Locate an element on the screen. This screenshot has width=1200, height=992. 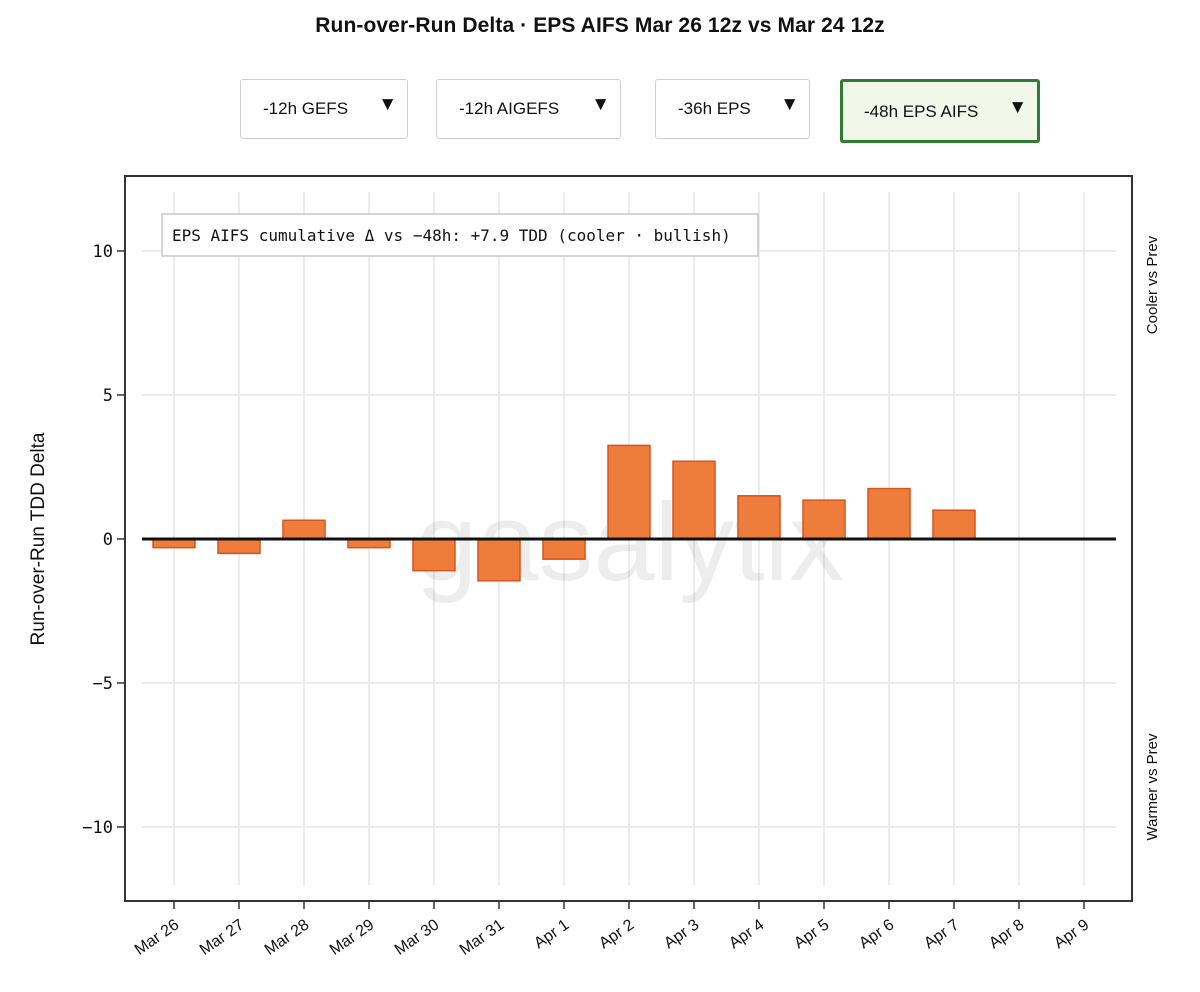
x-tick-label: Apr 6 is located at coordinates (876, 934).